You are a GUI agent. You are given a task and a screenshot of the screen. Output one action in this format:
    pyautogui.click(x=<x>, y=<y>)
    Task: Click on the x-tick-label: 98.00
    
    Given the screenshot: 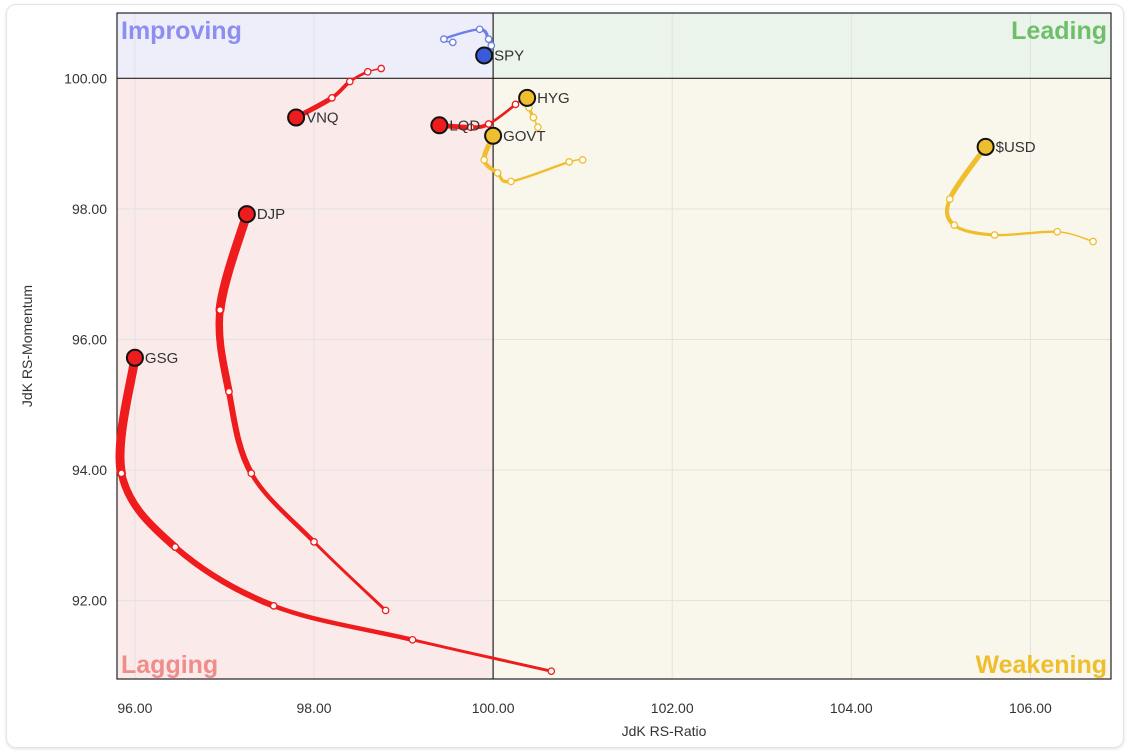 What is the action you would take?
    pyautogui.click(x=313, y=708)
    